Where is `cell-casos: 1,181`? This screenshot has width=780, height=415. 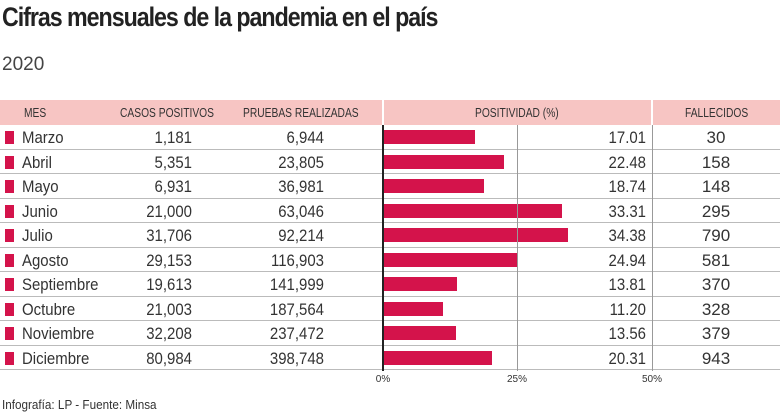 cell-casos: 1,181 is located at coordinates (173, 137).